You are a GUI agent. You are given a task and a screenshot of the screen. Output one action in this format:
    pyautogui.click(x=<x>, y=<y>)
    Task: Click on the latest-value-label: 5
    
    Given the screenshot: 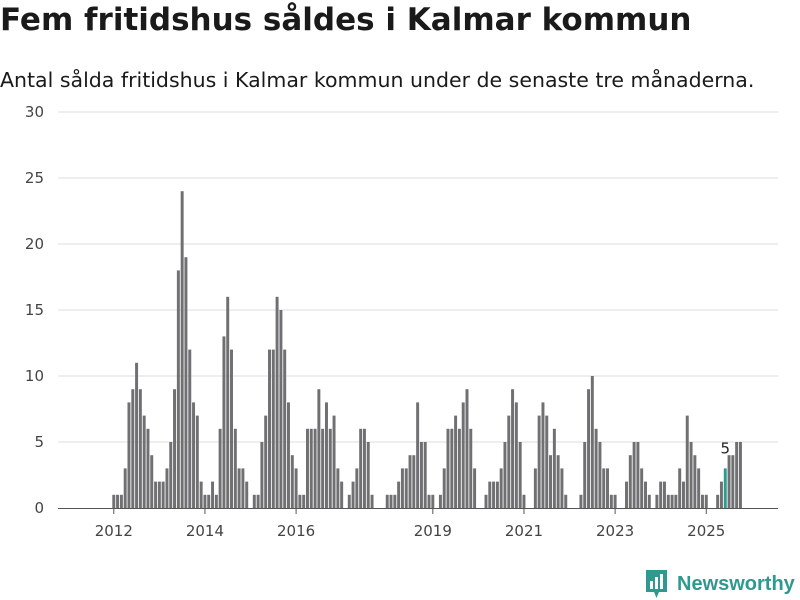 What is the action you would take?
    pyautogui.click(x=725, y=448)
    